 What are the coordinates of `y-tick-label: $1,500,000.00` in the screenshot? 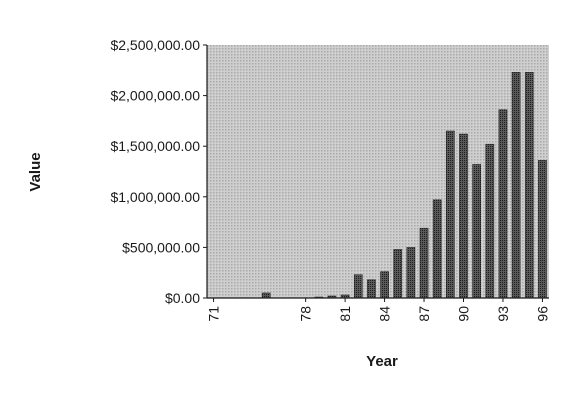 It's located at (155, 146).